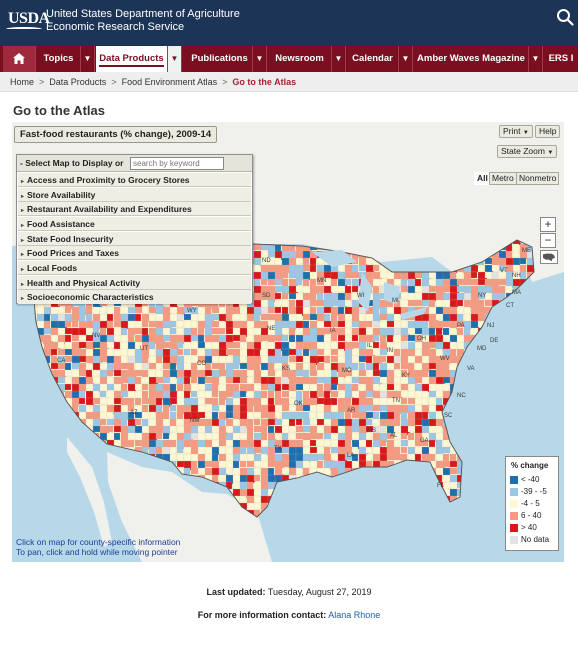  Describe the element at coordinates (260, 59) in the screenshot. I see `nav-publications-caret-icon: ▼` at that location.